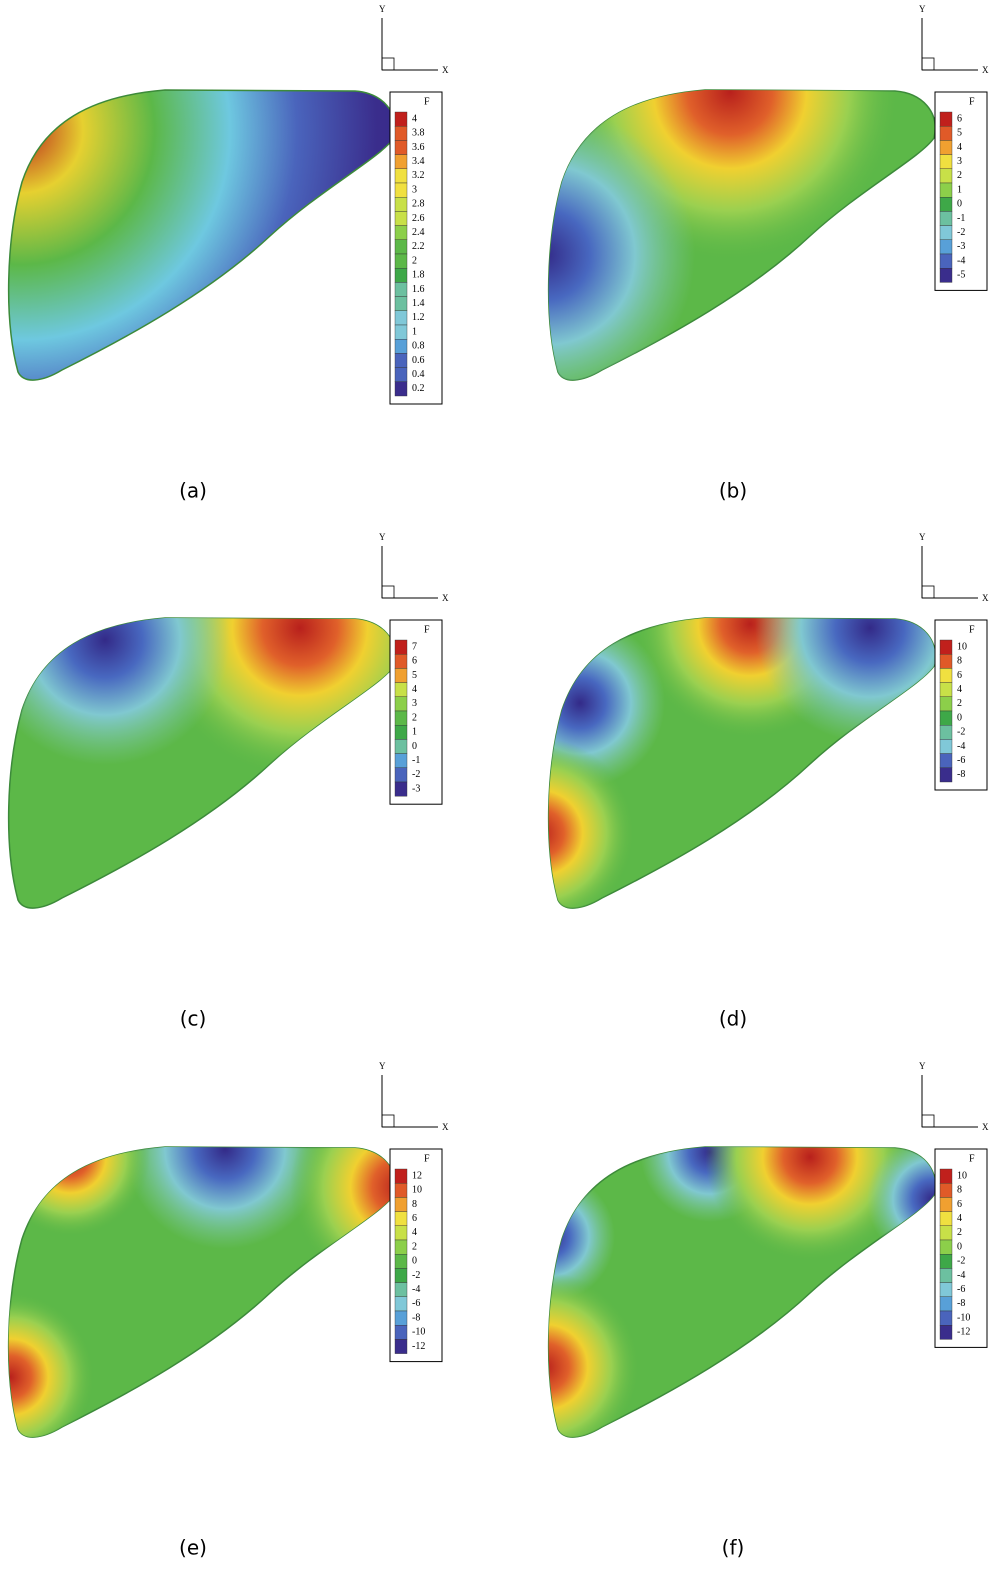 The image size is (1002, 1586). I want to click on panel-caption: (c), so click(193, 1019).